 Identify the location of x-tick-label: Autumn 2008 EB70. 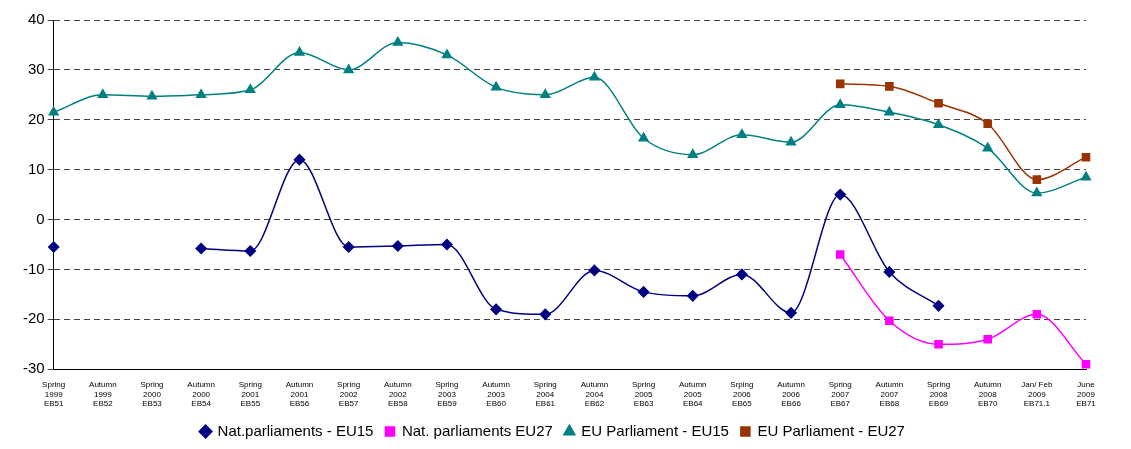
(987, 394).